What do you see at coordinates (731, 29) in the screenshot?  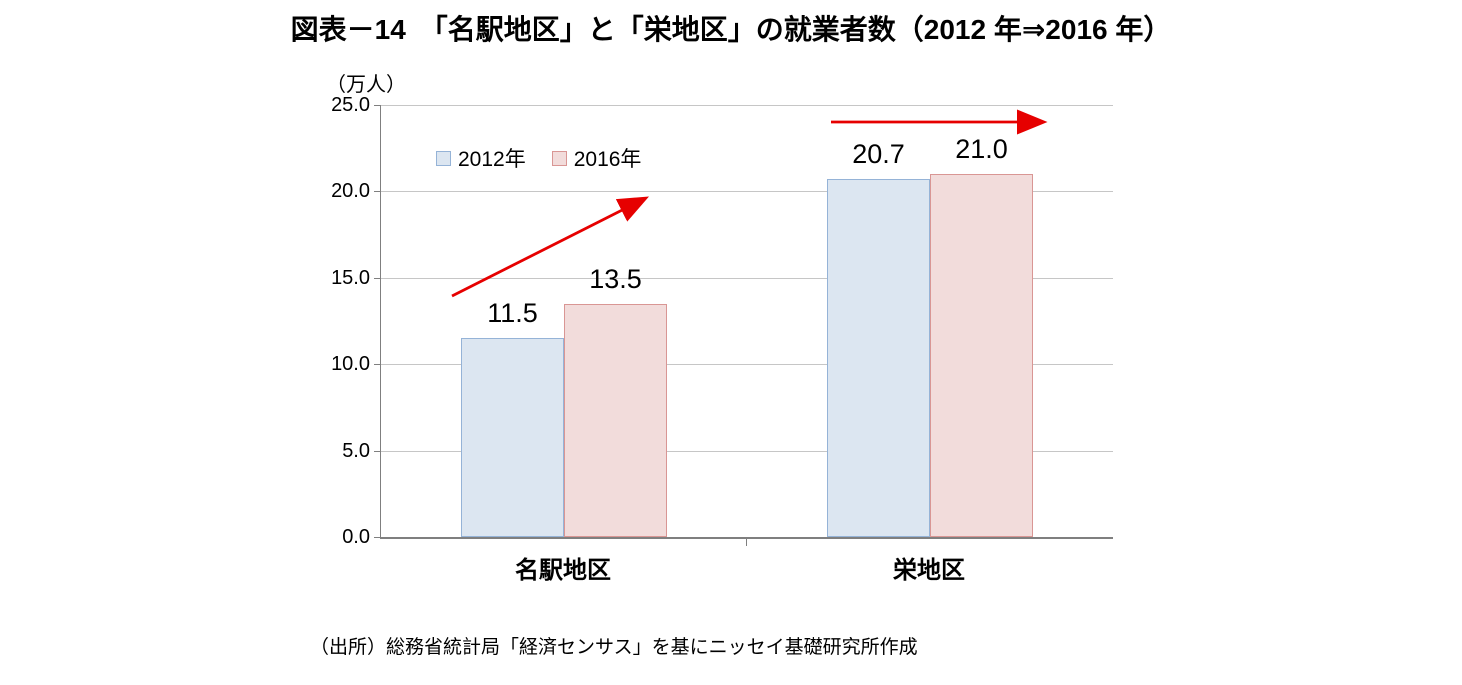 I see `chart-title: 図表－14 「名駅地区」と「栄地区」の就業者数（2012 年⇒2016 年）` at bounding box center [731, 29].